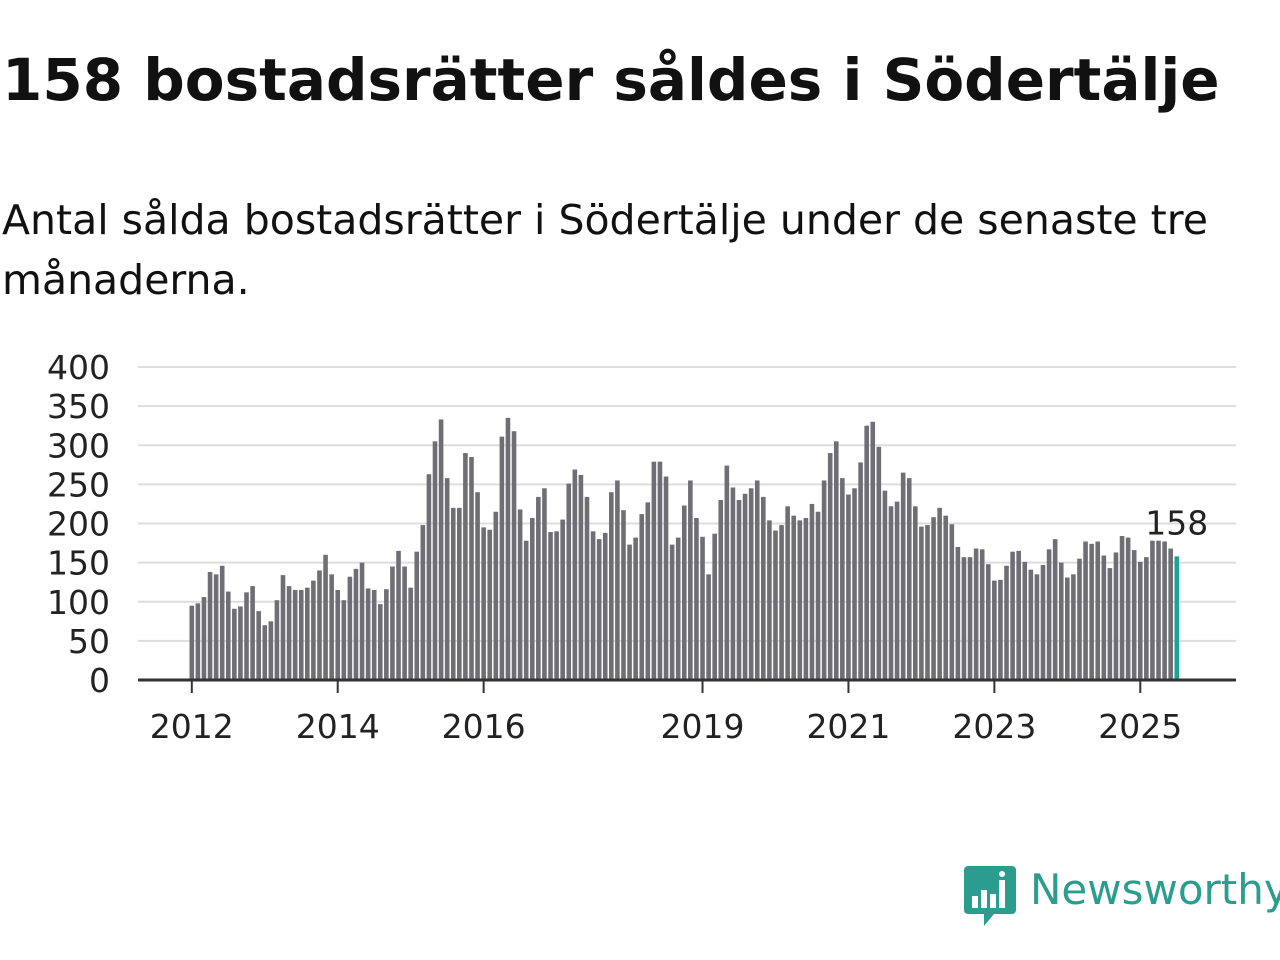 The width and height of the screenshot is (1280, 960). What do you see at coordinates (1176, 522) in the screenshot?
I see `annotations: 158` at bounding box center [1176, 522].